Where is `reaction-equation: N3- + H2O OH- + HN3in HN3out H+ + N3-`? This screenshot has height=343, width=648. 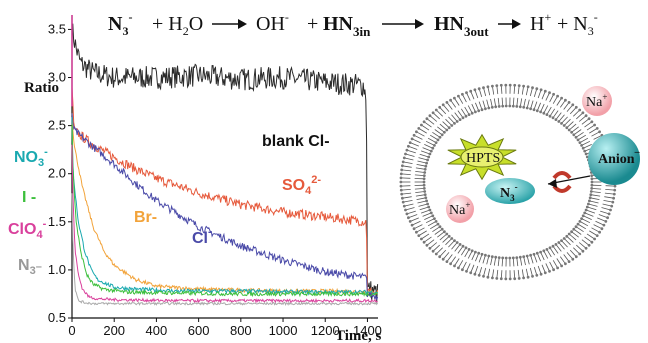
reaction-equation: N3- + H2O OH- + HN3in HN3out H+ + N3- is located at coordinates (353, 24).